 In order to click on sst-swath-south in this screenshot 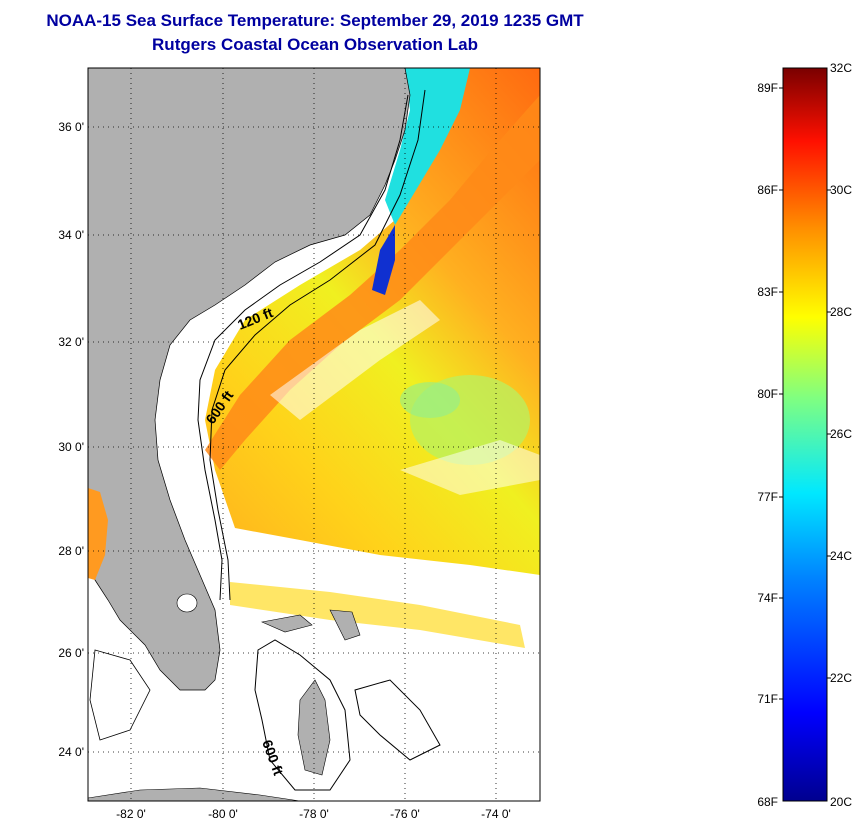, I will do `click(377, 615)`.